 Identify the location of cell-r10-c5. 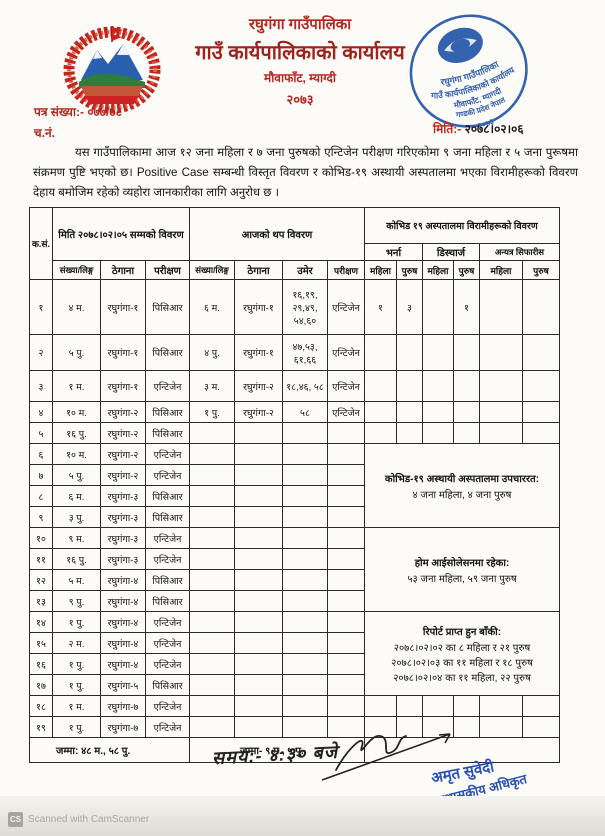
(258, 538).